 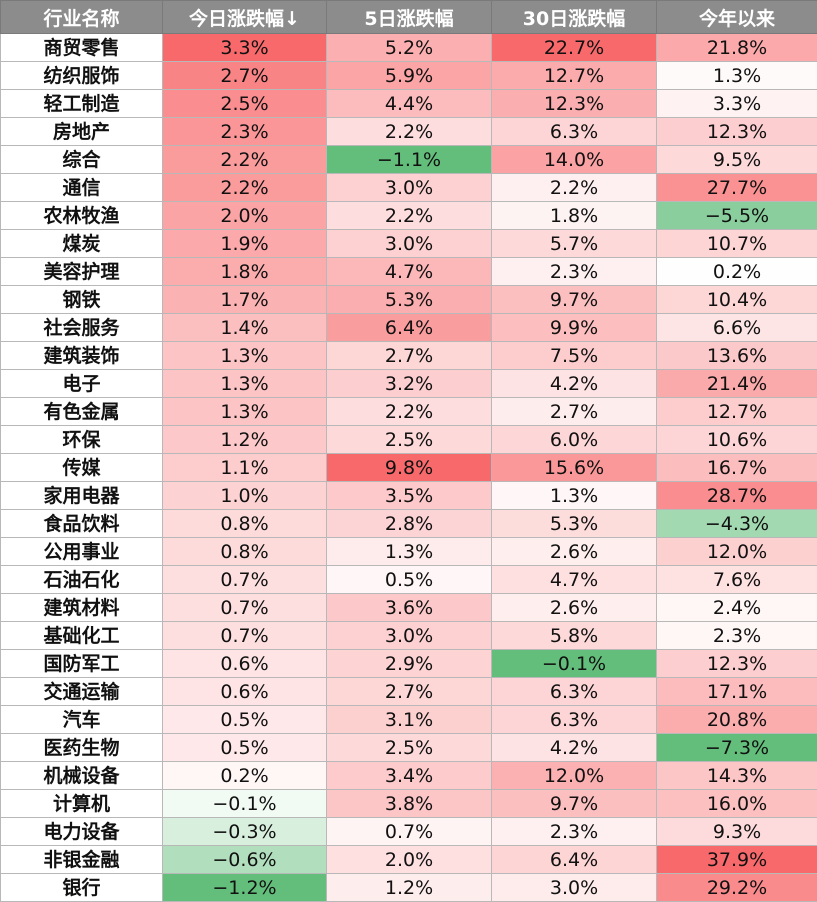 What do you see at coordinates (574, 48) in the screenshot?
I see `30day-change-cell: 22.7%` at bounding box center [574, 48].